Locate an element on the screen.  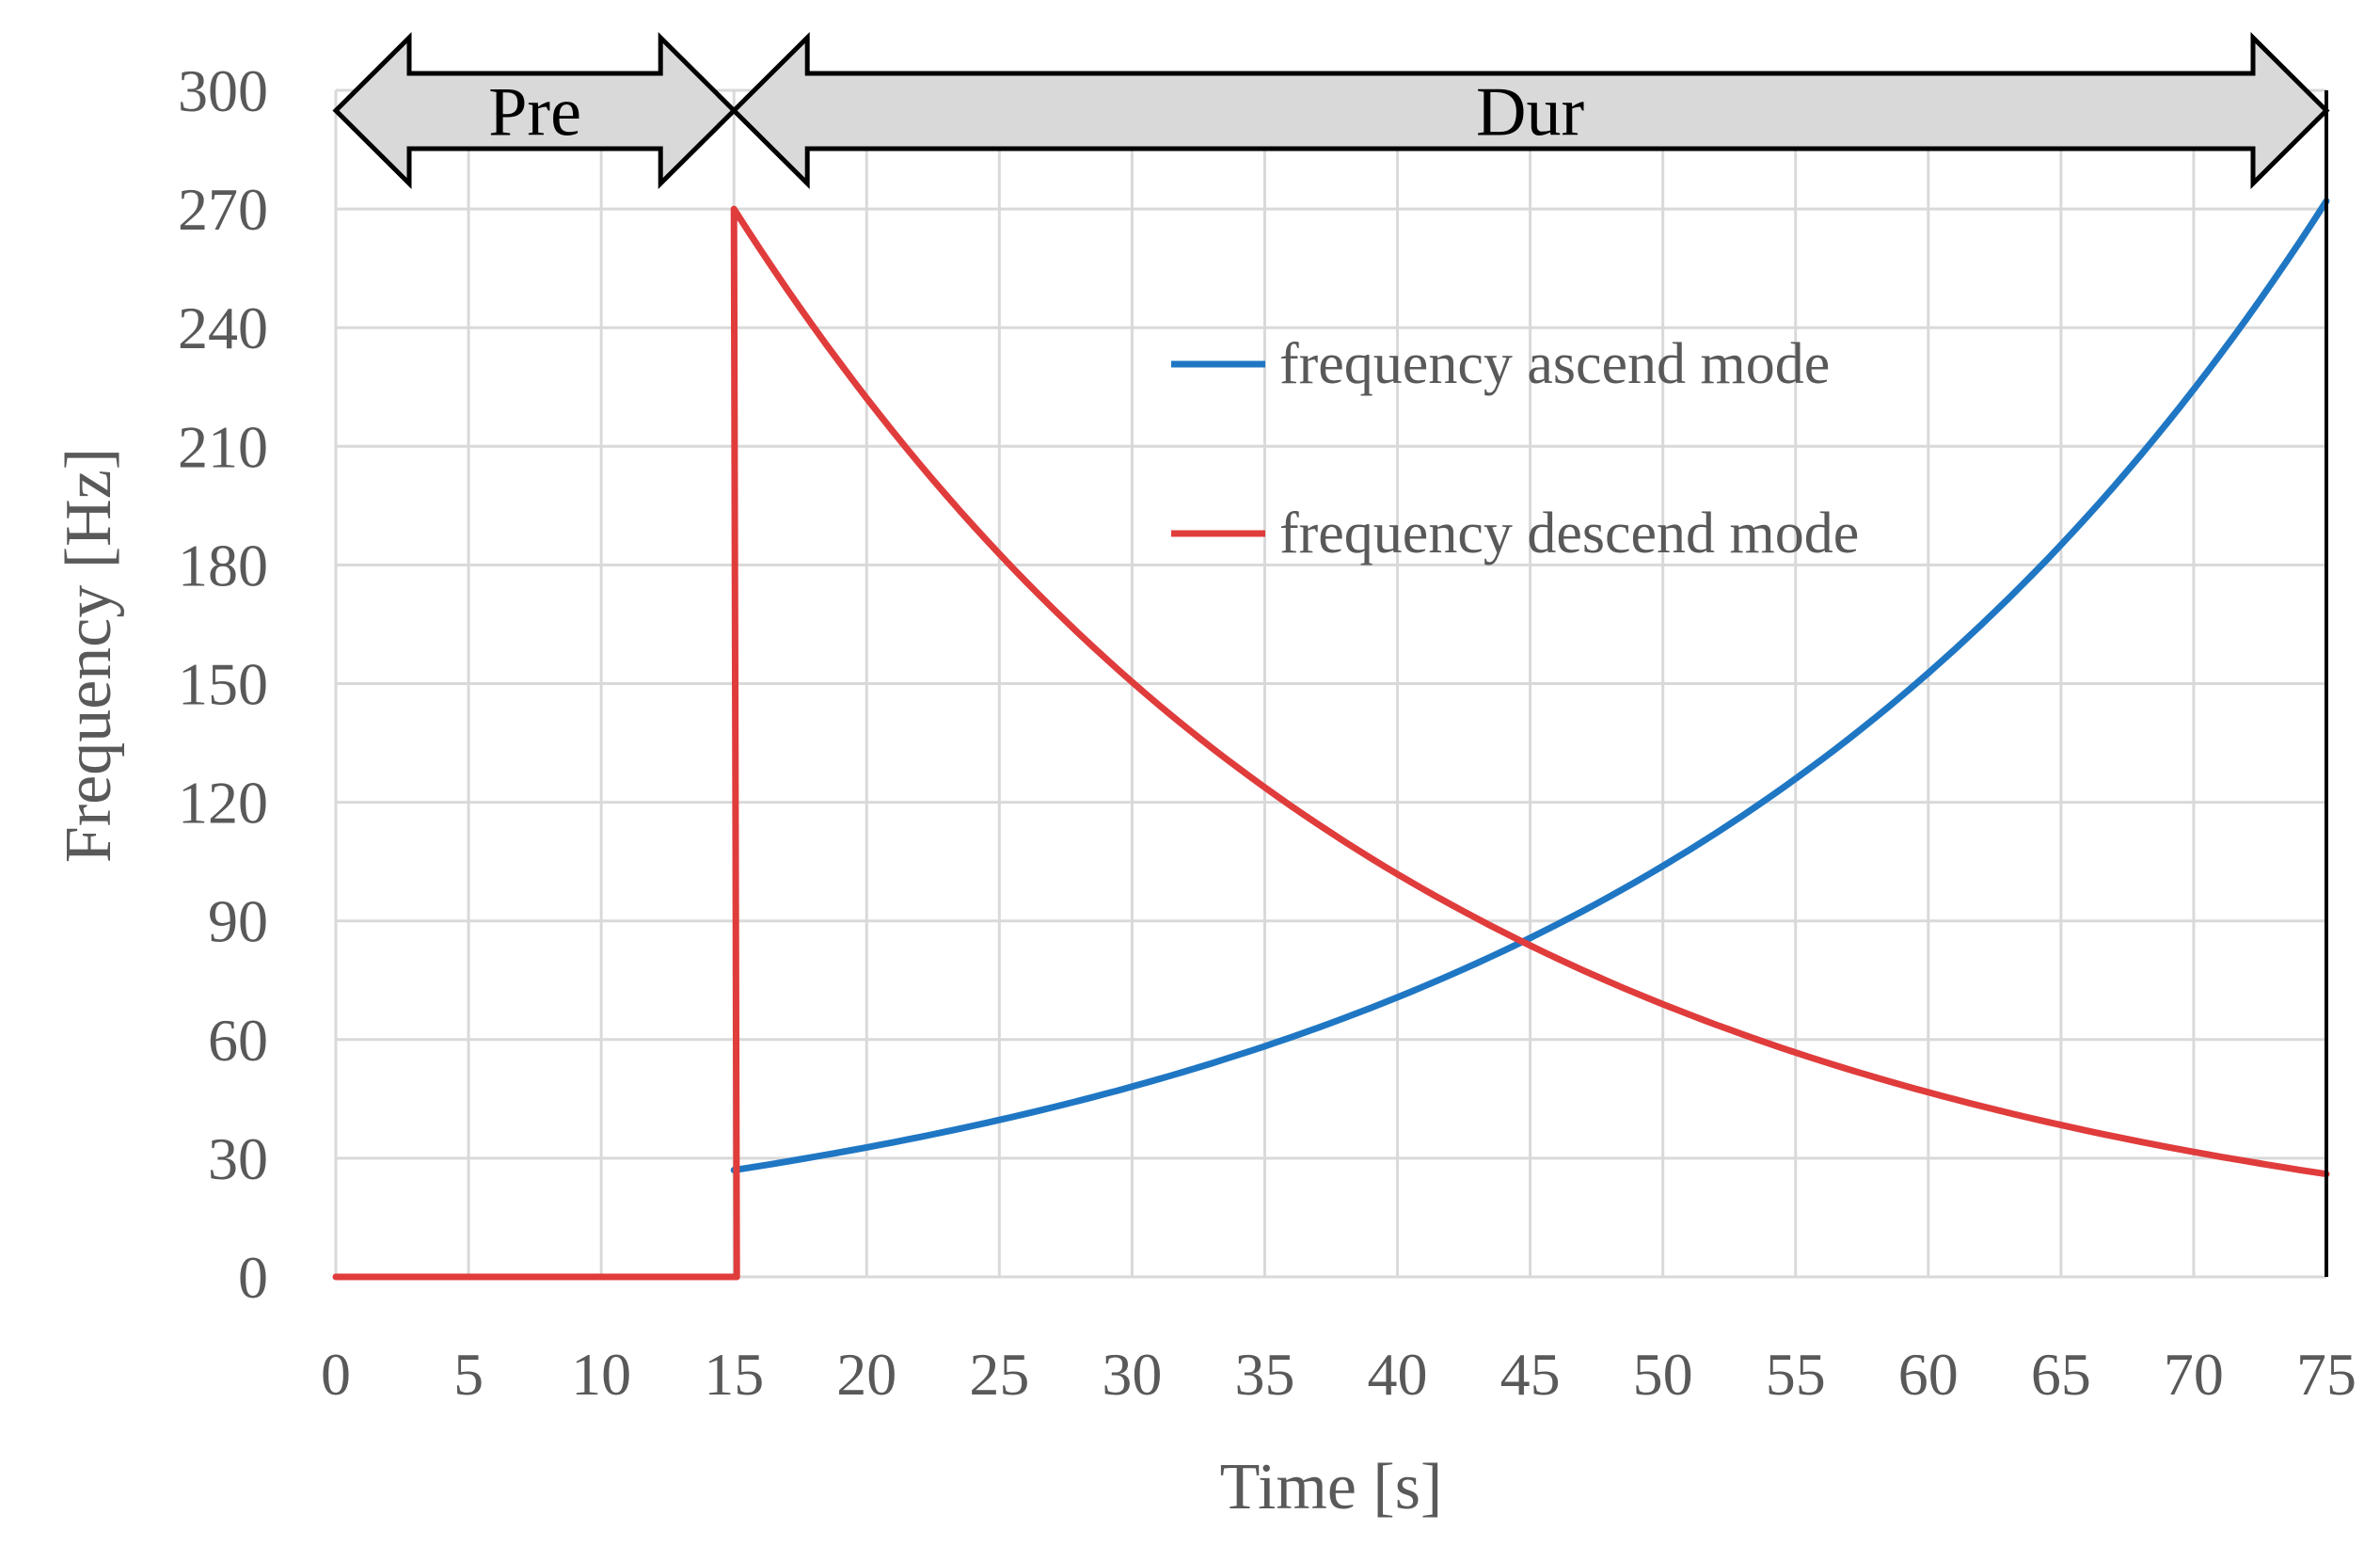
y-tick-label-60: 60 is located at coordinates (238, 1040).